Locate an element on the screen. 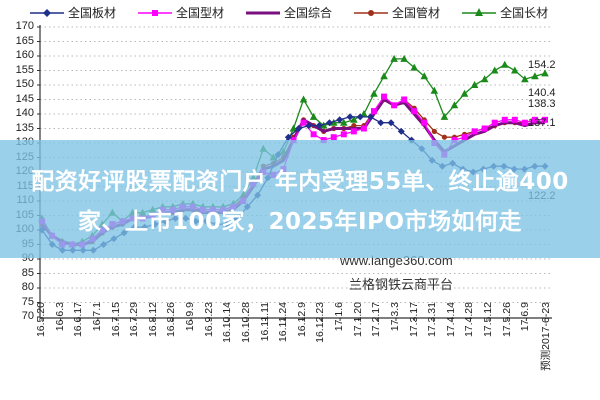  x-tick-label: 16.9.9 is located at coordinates (190, 317).